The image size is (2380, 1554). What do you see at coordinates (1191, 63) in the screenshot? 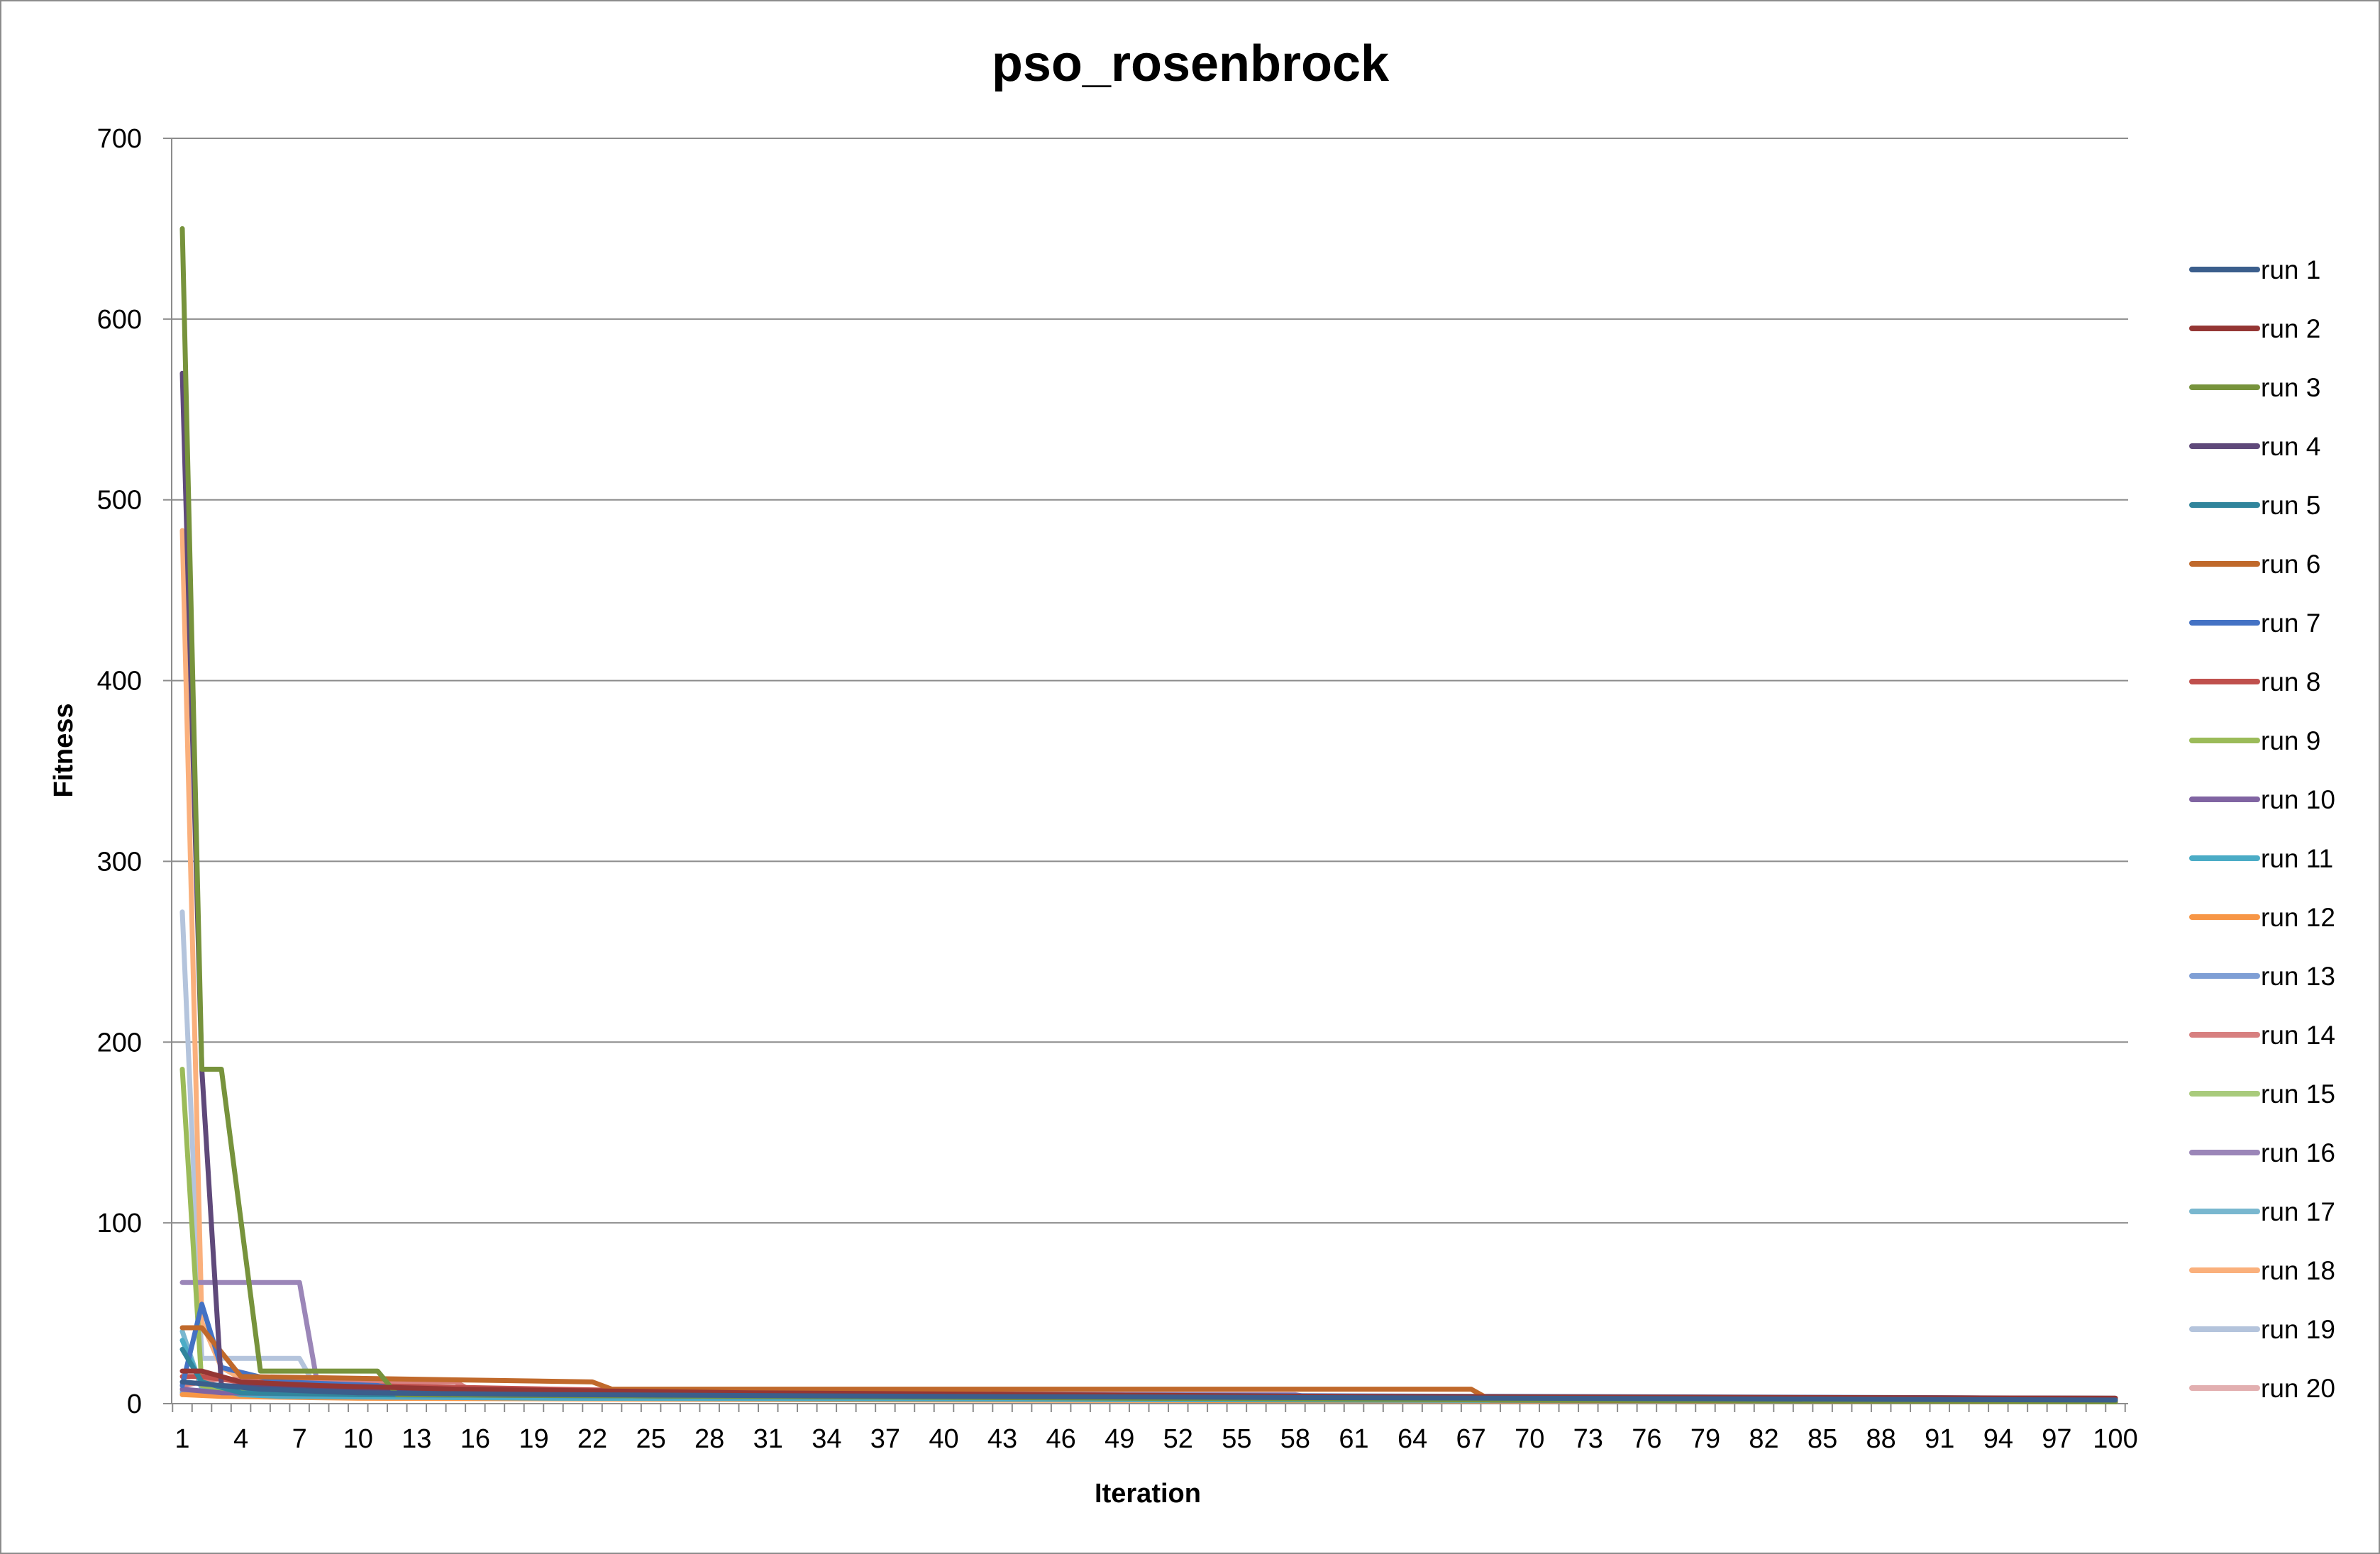
I see `chart-title: pso_rosenbrock` at bounding box center [1191, 63].